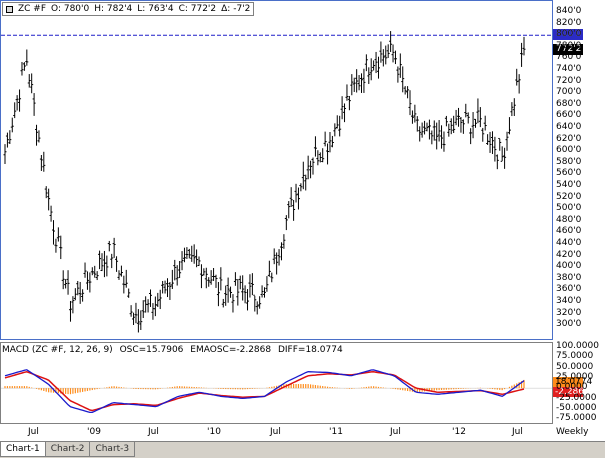  What do you see at coordinates (112, 449) in the screenshot?
I see `tab-chart-3: Chart-3` at bounding box center [112, 449].